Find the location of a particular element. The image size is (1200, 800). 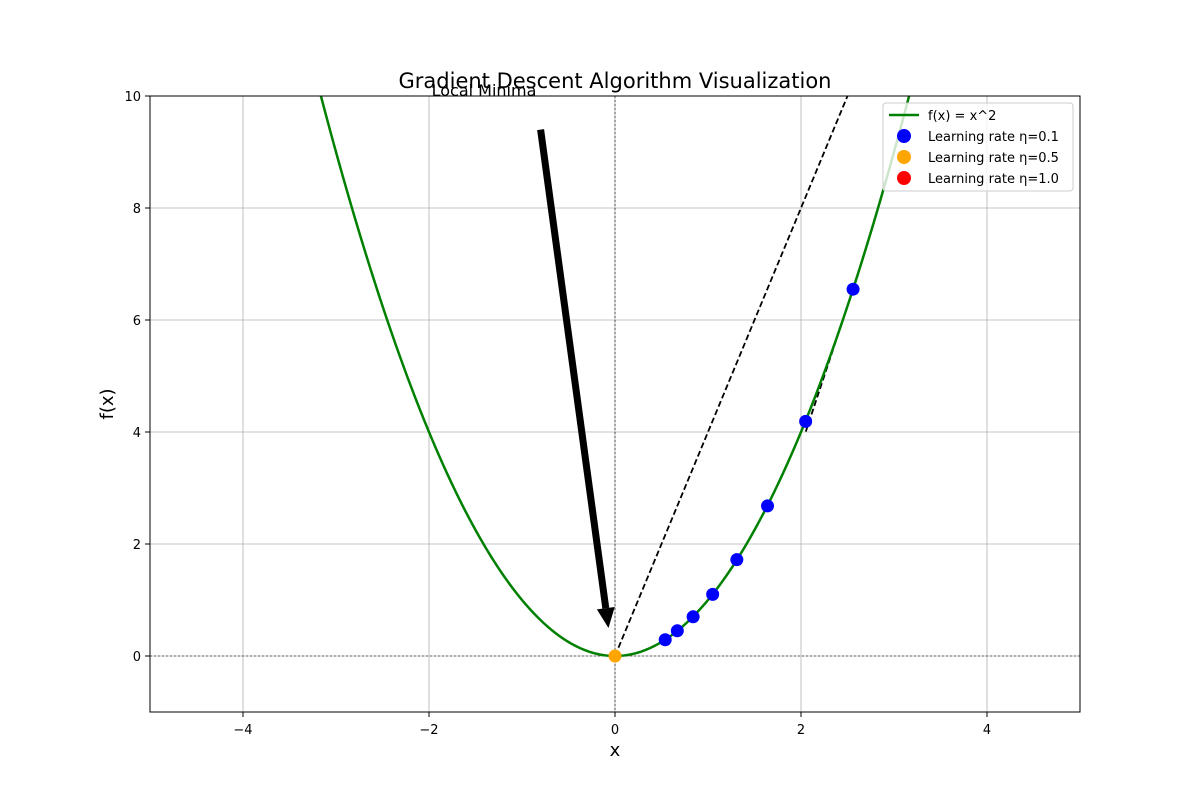

y-tick-label: 2 is located at coordinates (137, 545).